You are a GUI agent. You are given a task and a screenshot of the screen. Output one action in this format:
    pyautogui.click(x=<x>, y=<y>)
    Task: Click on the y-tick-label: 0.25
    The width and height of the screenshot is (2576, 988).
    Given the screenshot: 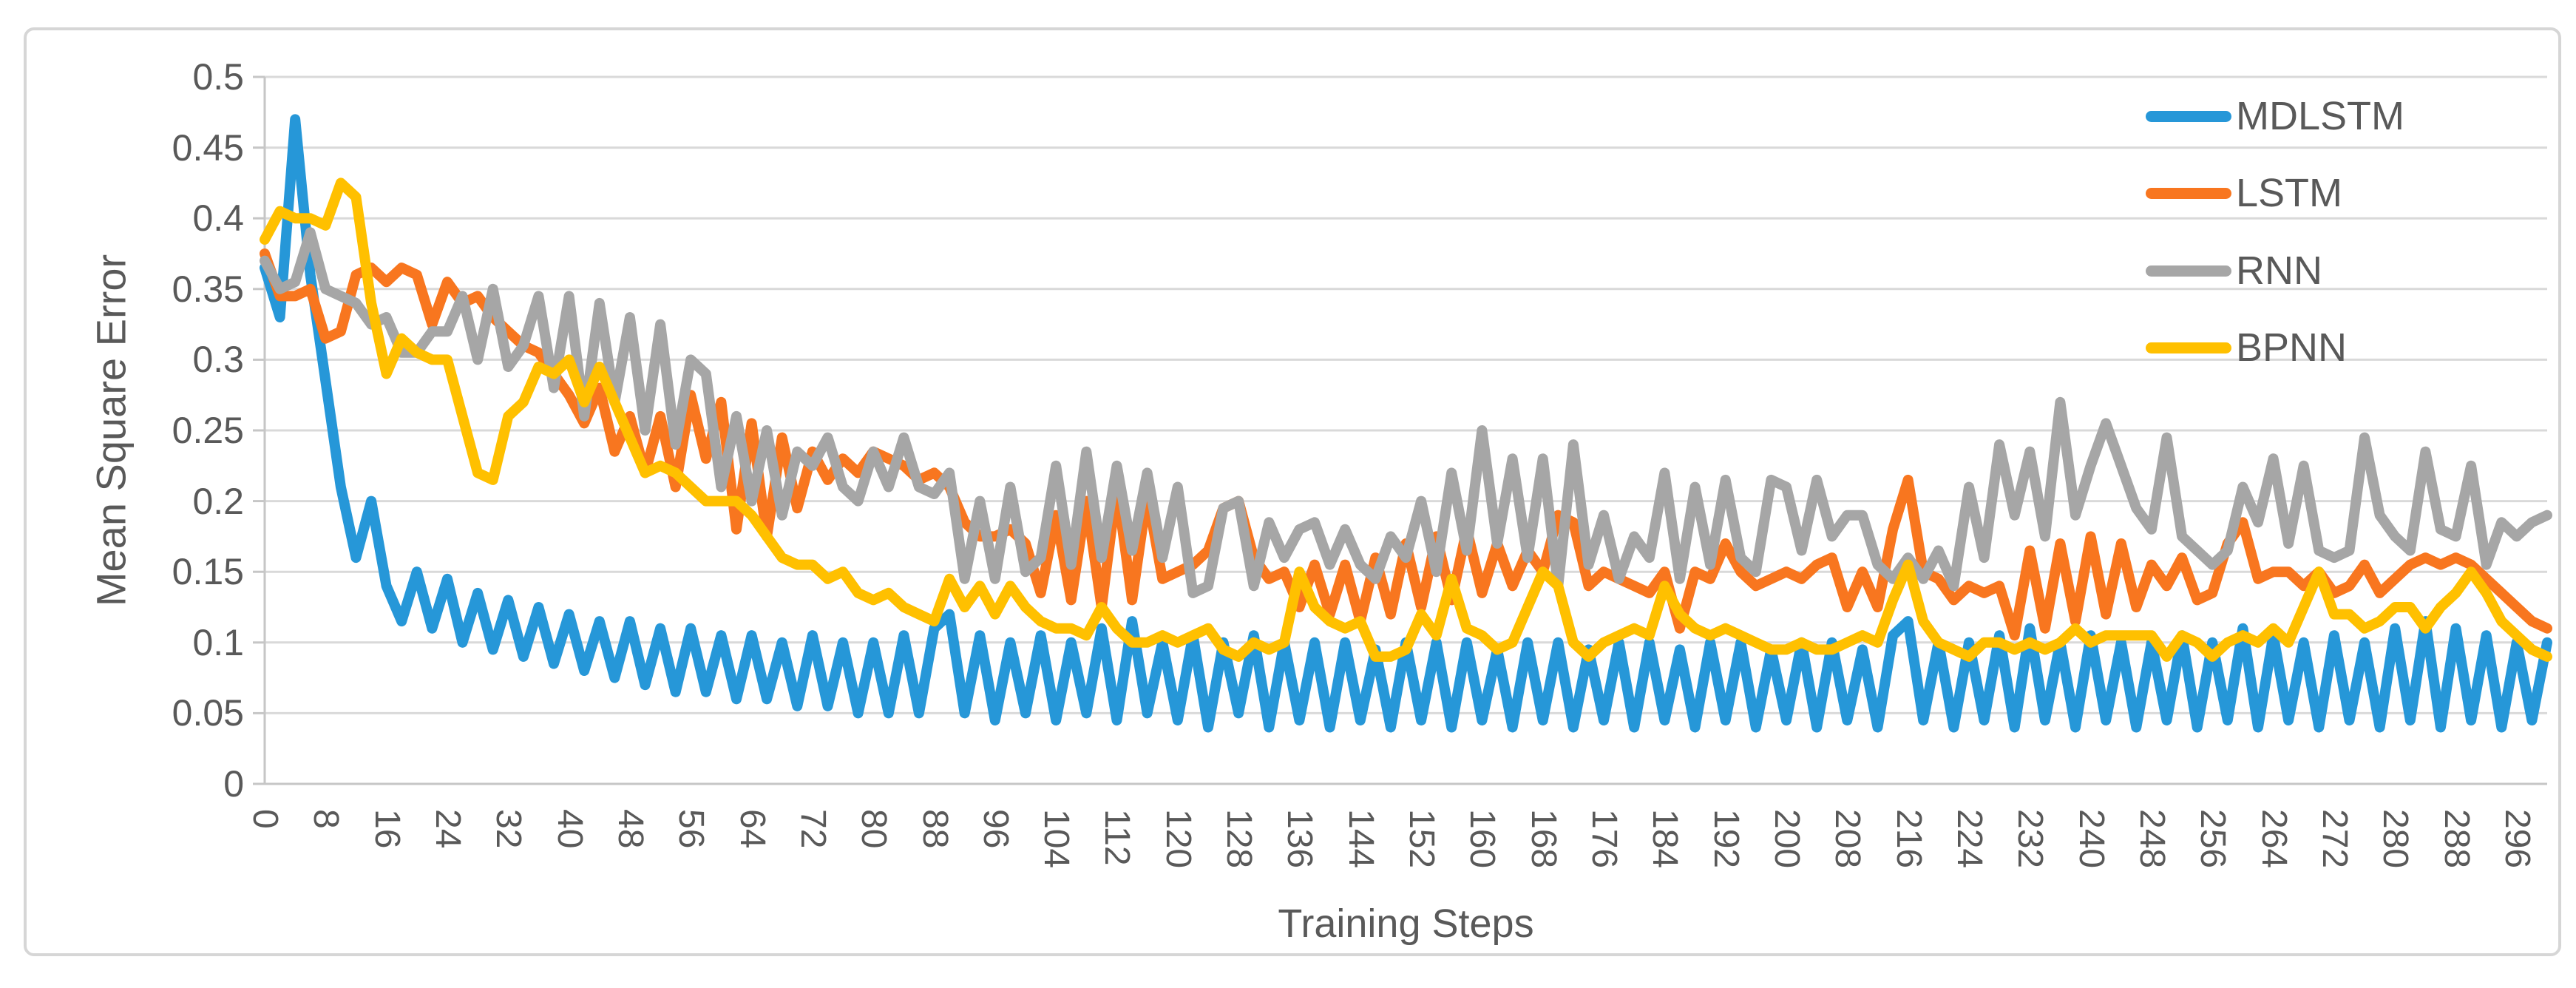 What is the action you would take?
    pyautogui.click(x=208, y=430)
    